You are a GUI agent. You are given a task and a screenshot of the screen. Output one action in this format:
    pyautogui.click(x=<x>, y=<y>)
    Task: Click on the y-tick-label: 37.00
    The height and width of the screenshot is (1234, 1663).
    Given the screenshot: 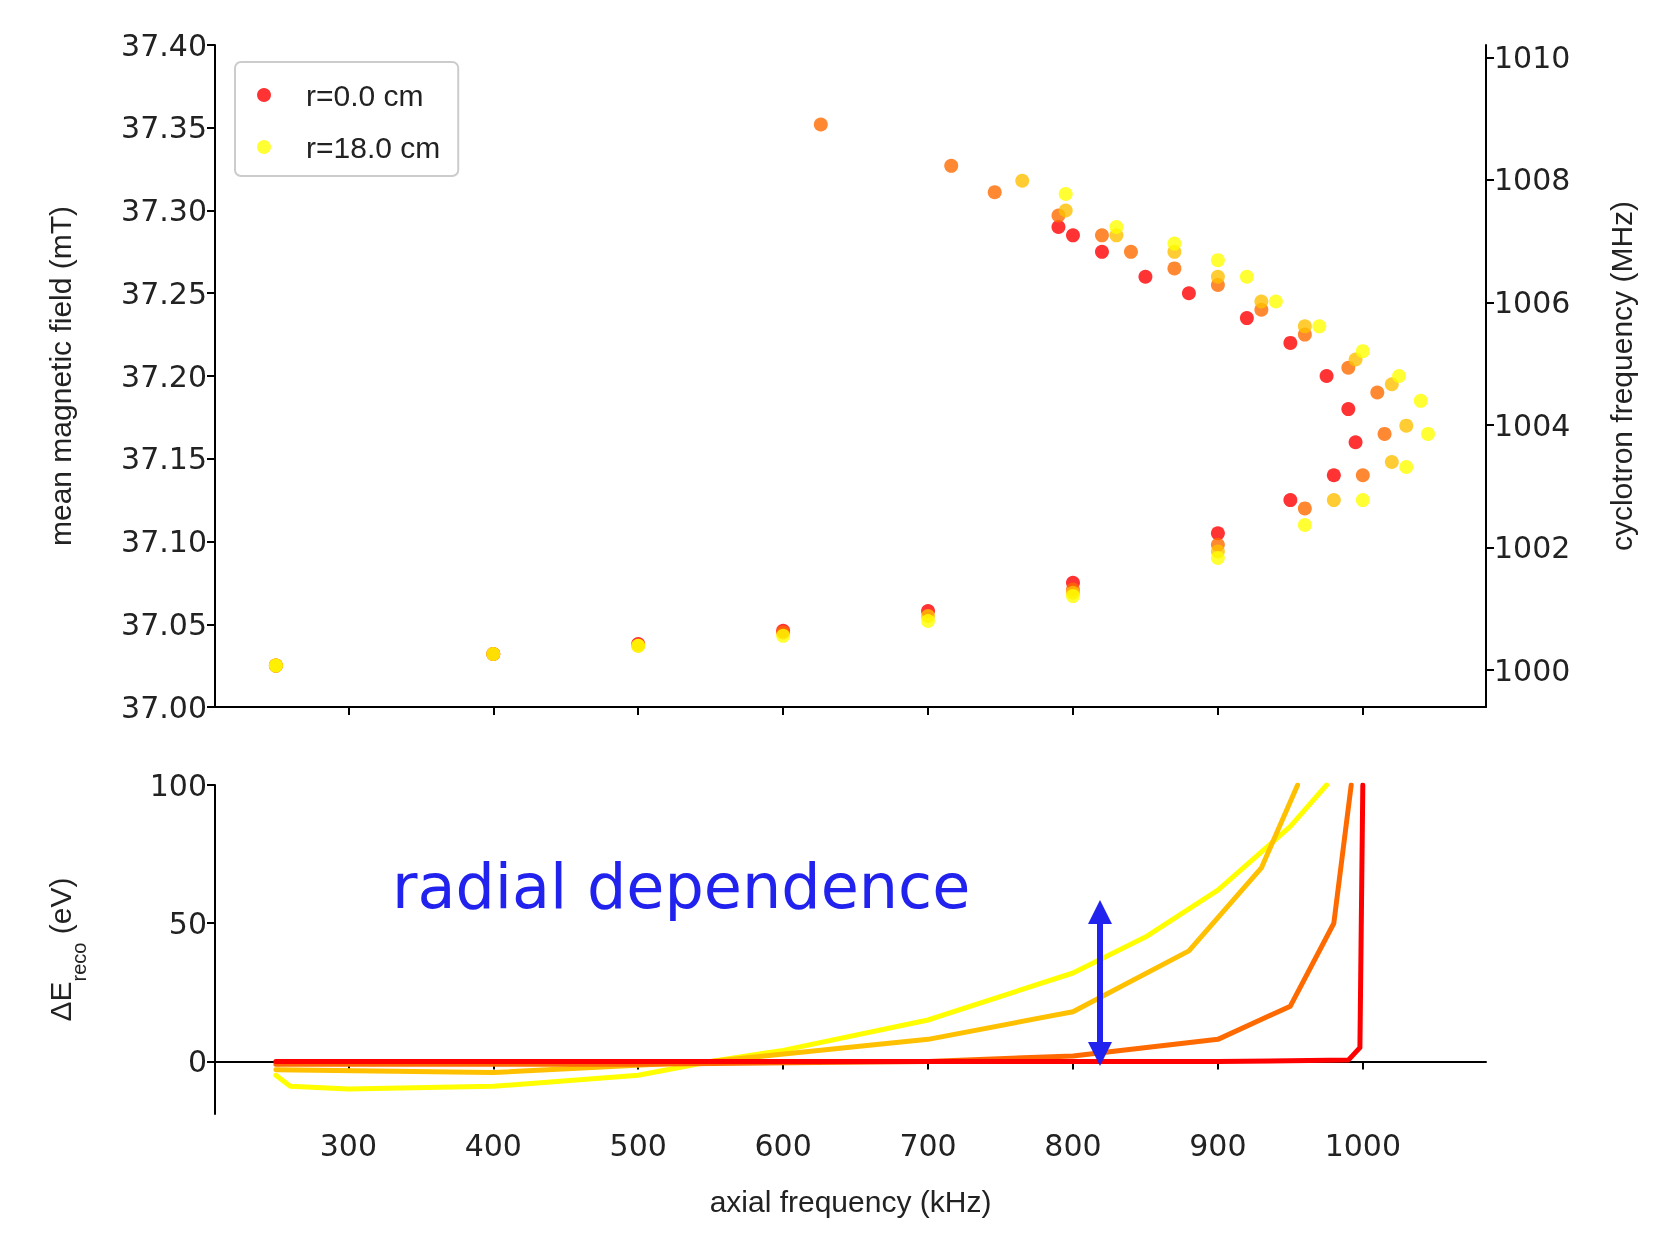 What is the action you would take?
    pyautogui.click(x=164, y=707)
    